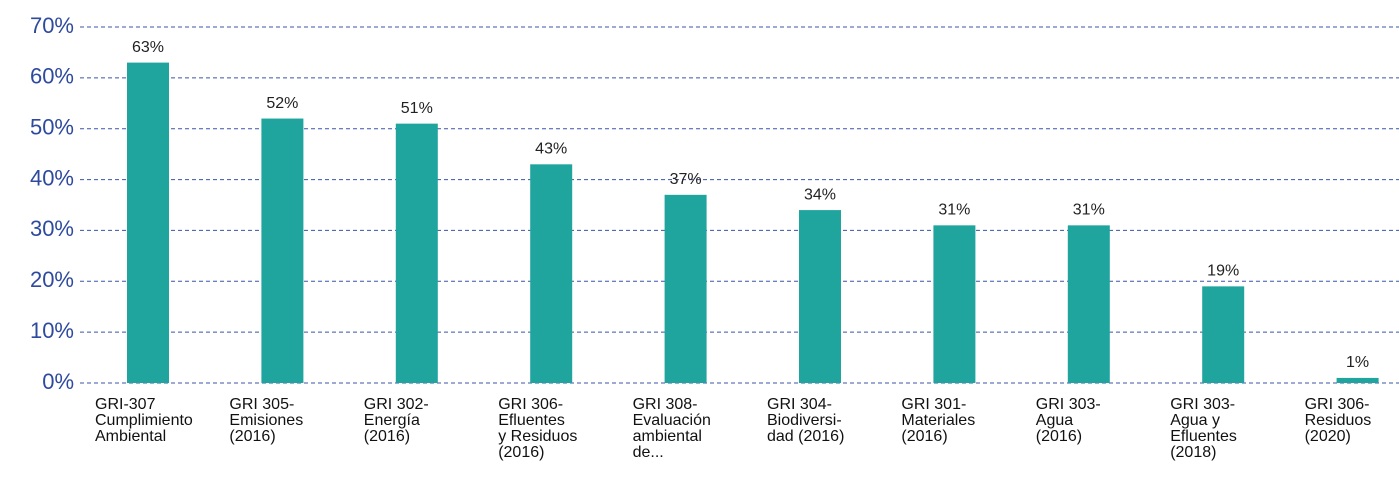 The height and width of the screenshot is (479, 1399). Describe the element at coordinates (266, 420) in the screenshot. I see `x-tick-label: GRI 305- Emisiones (2016)` at that location.